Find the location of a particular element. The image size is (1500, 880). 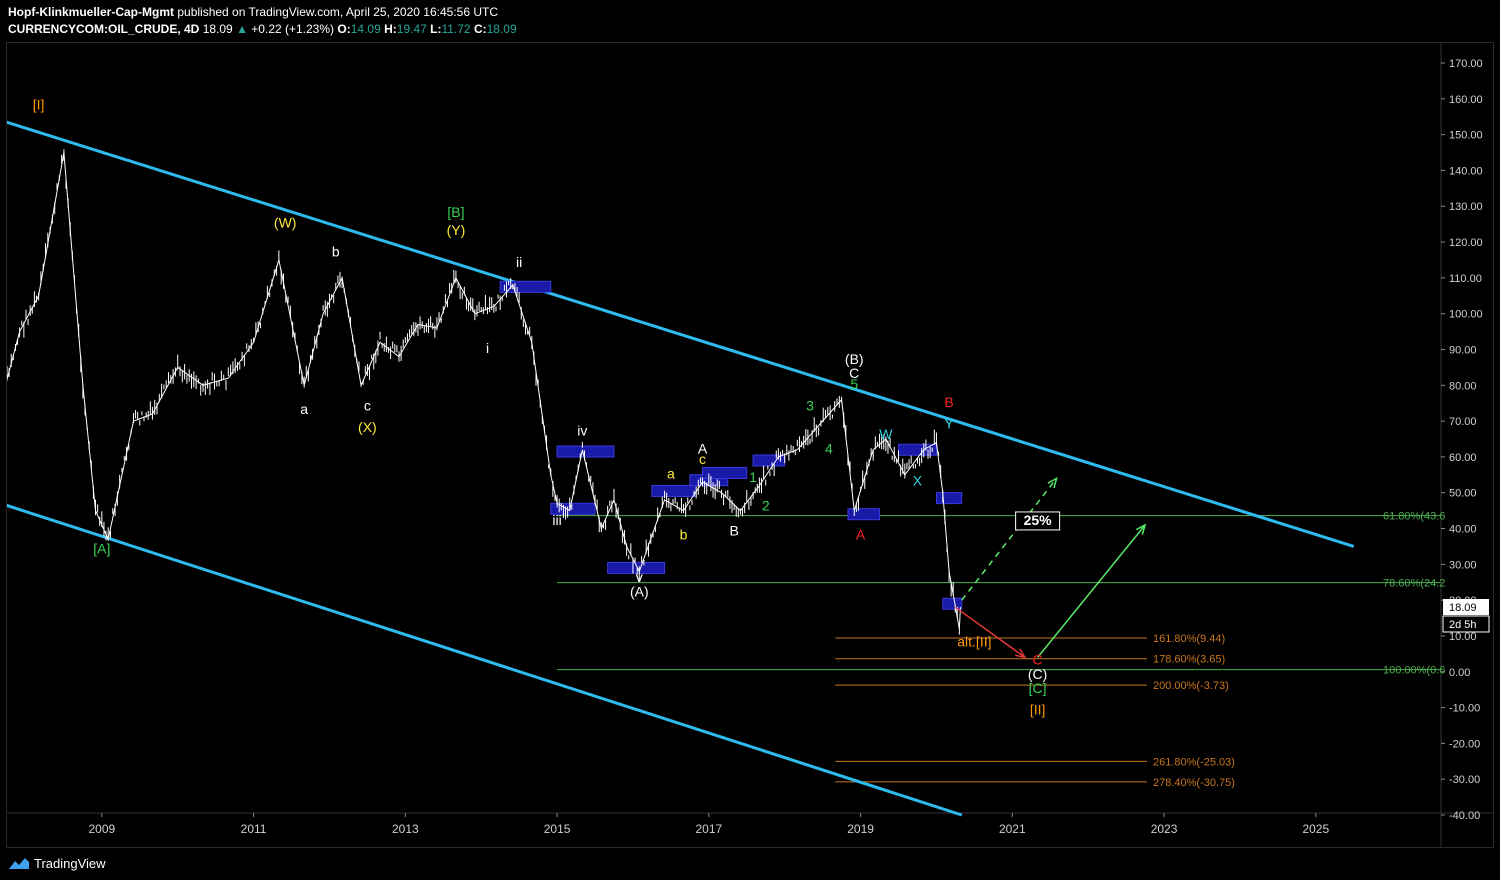

wave-label: [II] is located at coordinates (1038, 710).